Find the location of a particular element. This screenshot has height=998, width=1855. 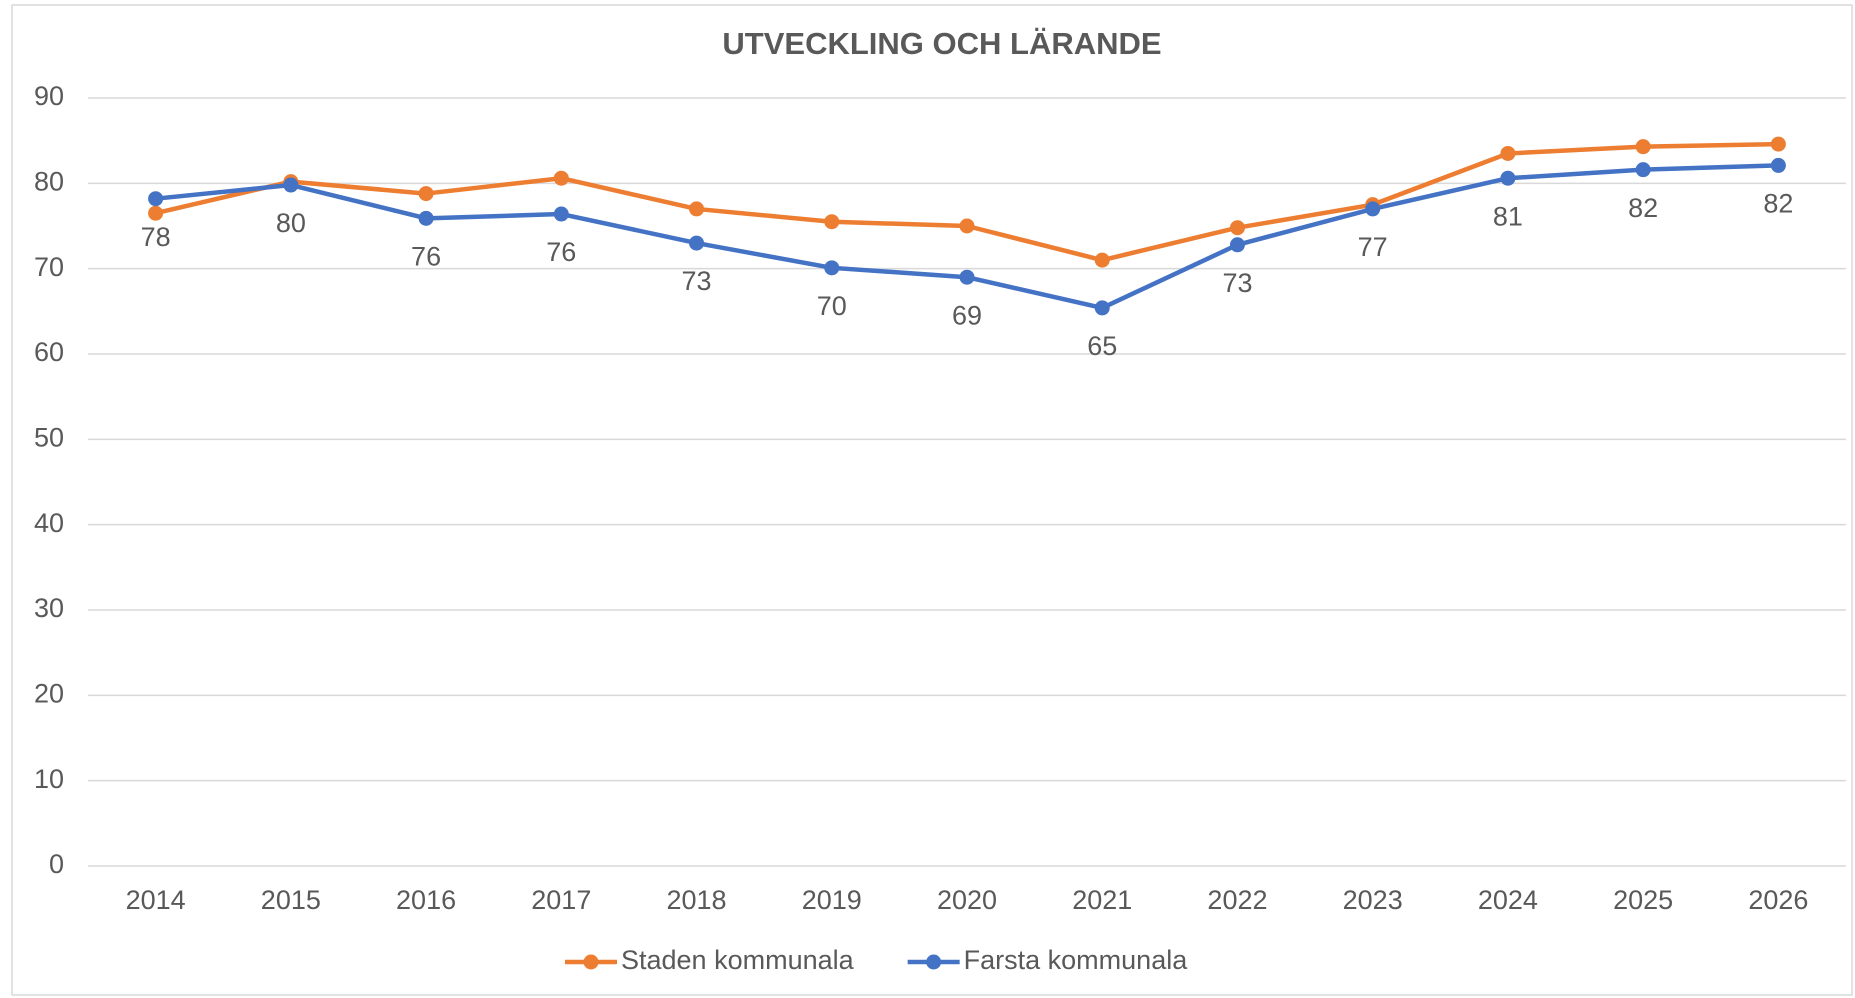

chart-title: UTVECKLING OCH LÄRANDE is located at coordinates (941, 43).